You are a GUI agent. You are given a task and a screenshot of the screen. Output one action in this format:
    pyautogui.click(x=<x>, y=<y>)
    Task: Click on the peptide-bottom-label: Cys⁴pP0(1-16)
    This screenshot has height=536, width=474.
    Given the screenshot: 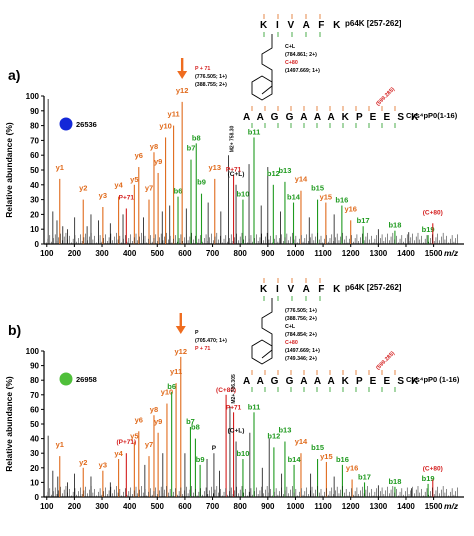 What is the action you would take?
    pyautogui.click(x=432, y=115)
    